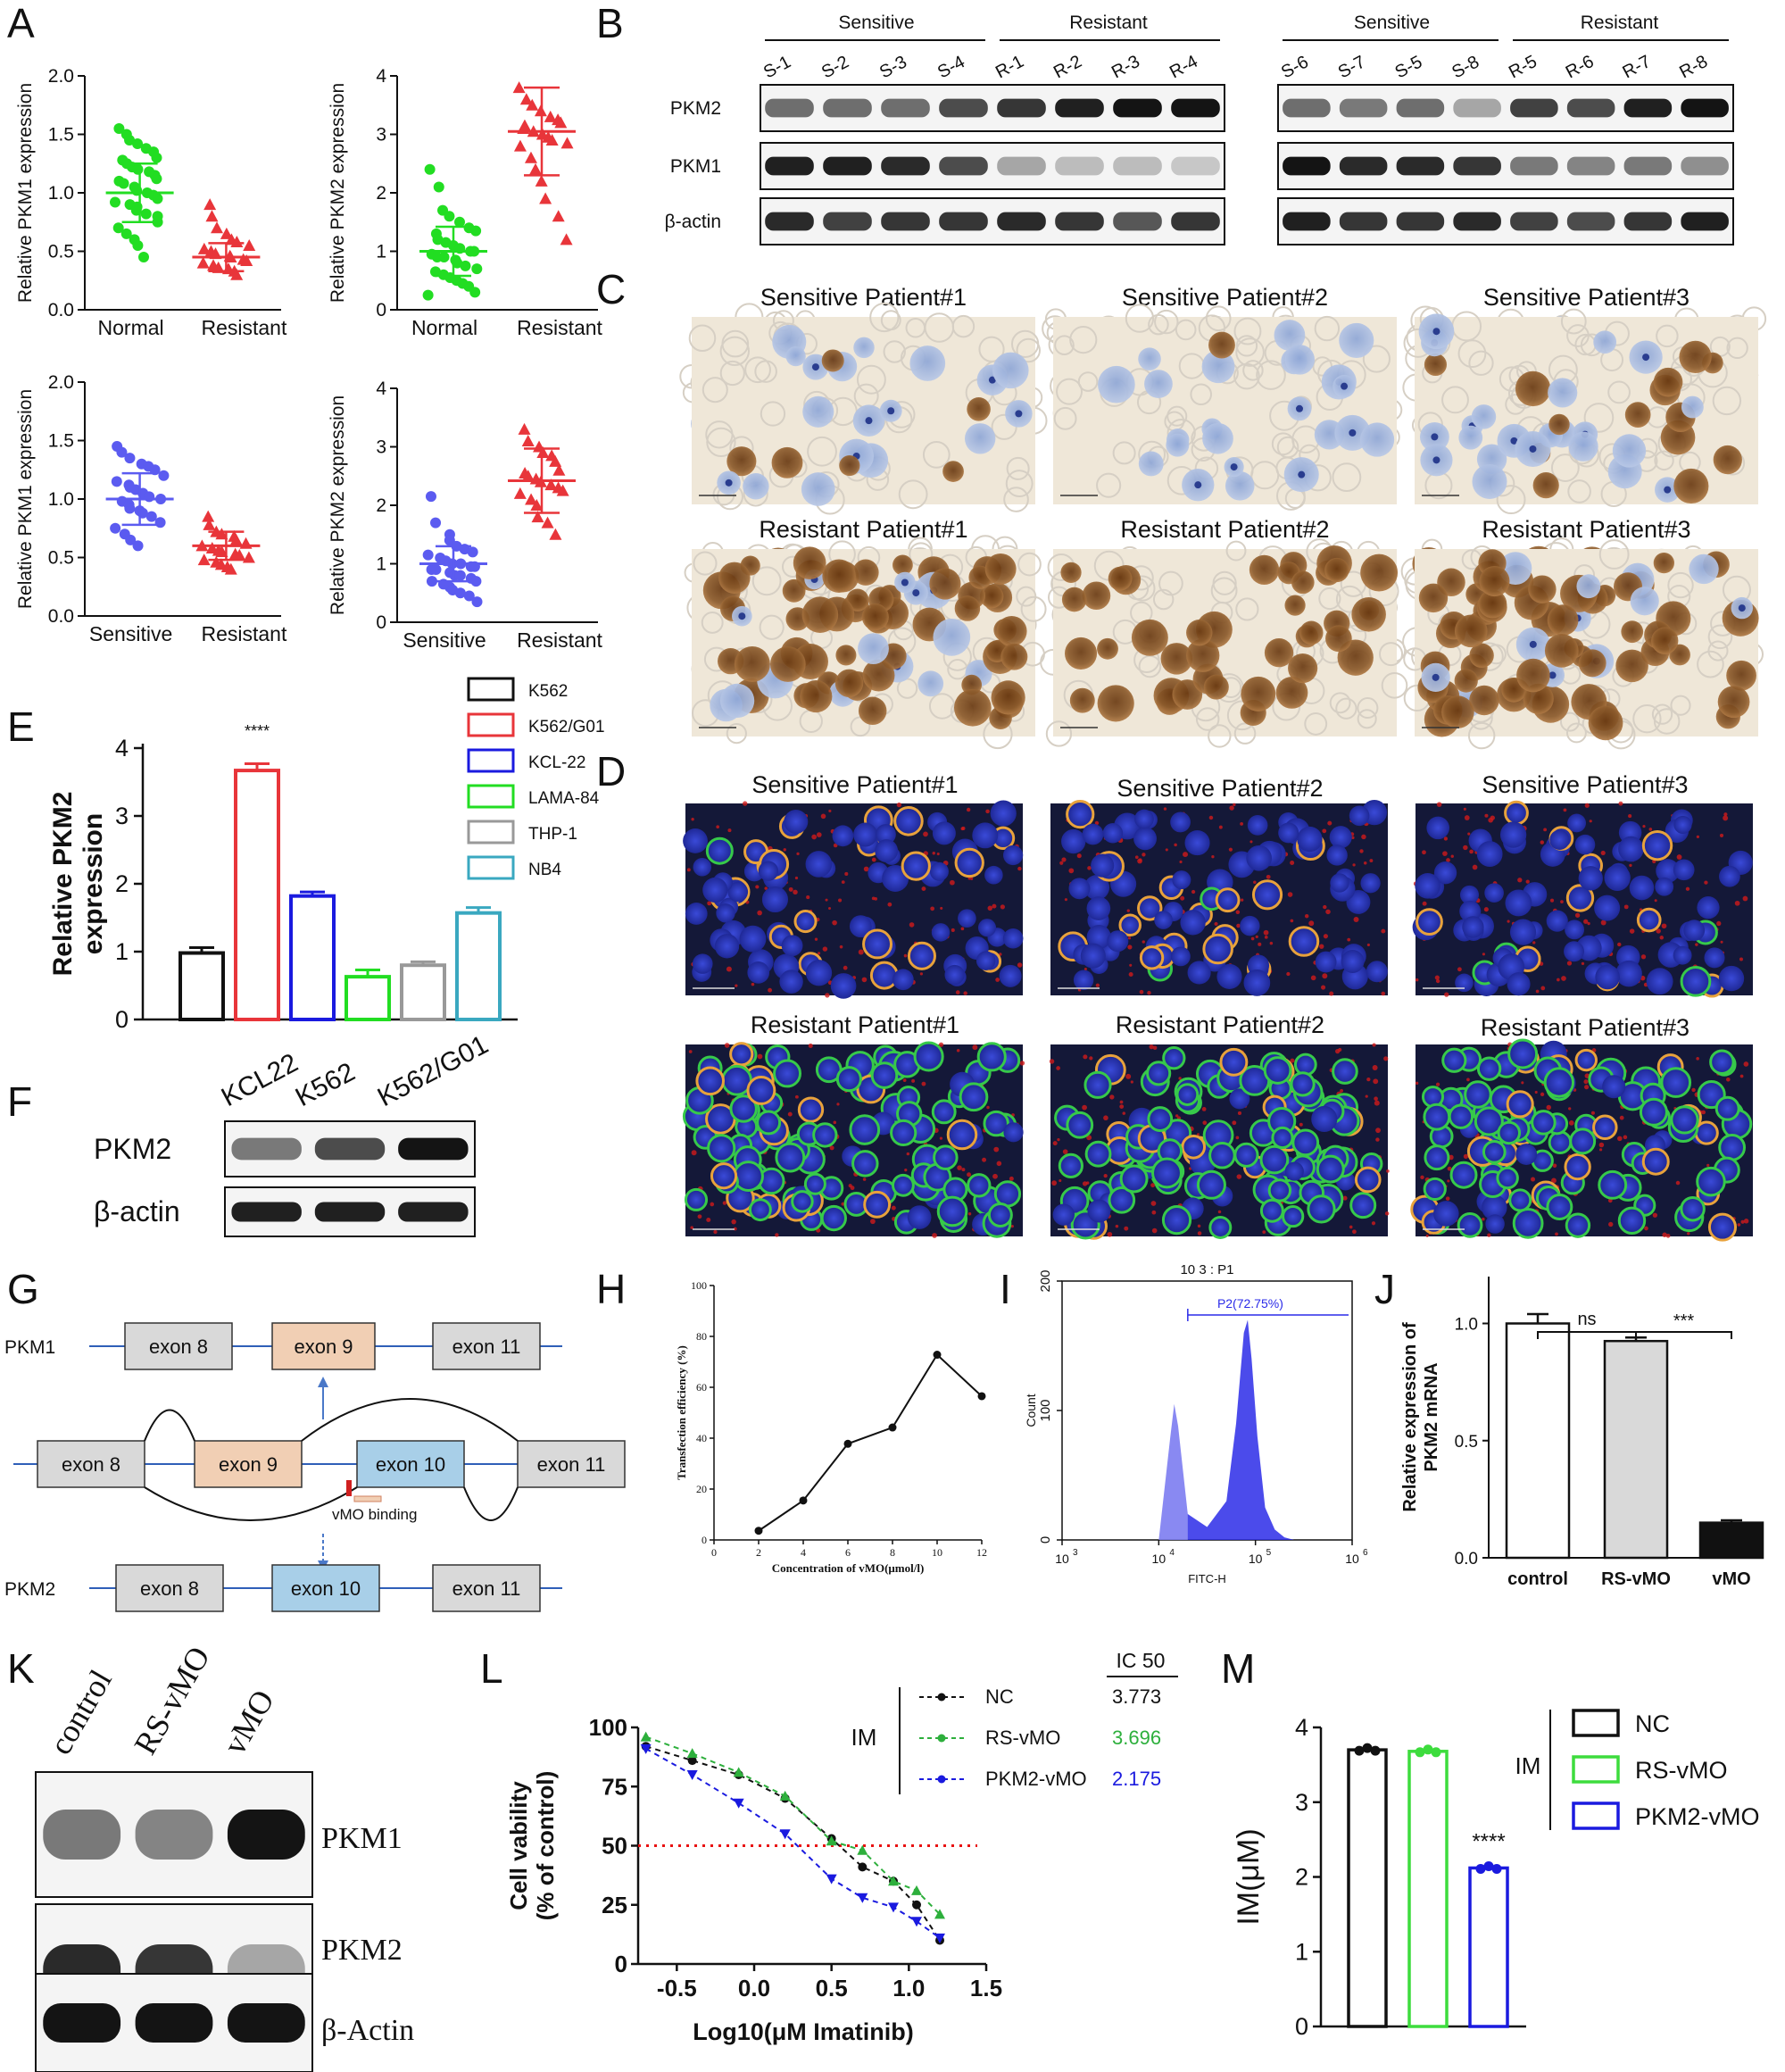 The height and width of the screenshot is (2072, 1785). What do you see at coordinates (374, 1514) in the screenshot?
I see `vmo-binding-label: vMO binding` at bounding box center [374, 1514].